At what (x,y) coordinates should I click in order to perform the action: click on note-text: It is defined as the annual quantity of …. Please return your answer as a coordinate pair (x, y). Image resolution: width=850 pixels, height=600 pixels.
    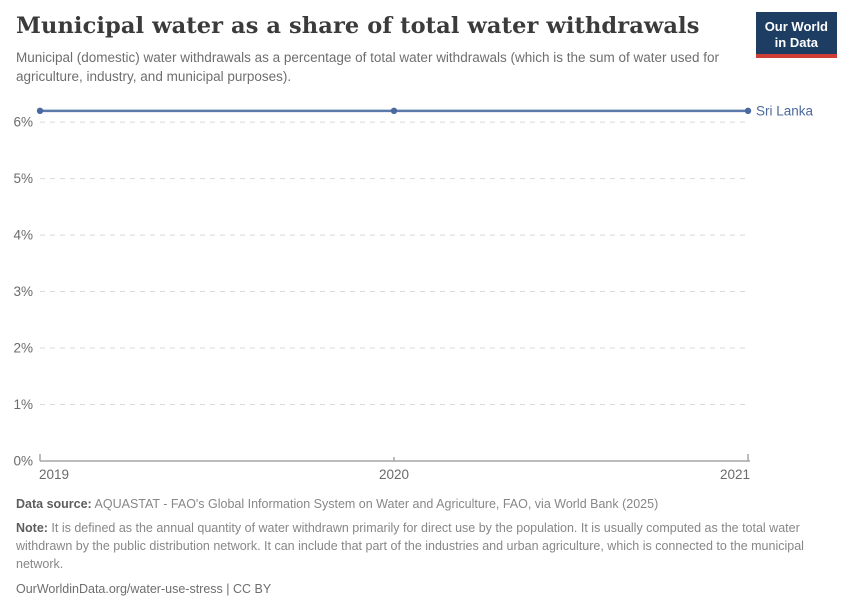
    Looking at the image, I should click on (410, 546).